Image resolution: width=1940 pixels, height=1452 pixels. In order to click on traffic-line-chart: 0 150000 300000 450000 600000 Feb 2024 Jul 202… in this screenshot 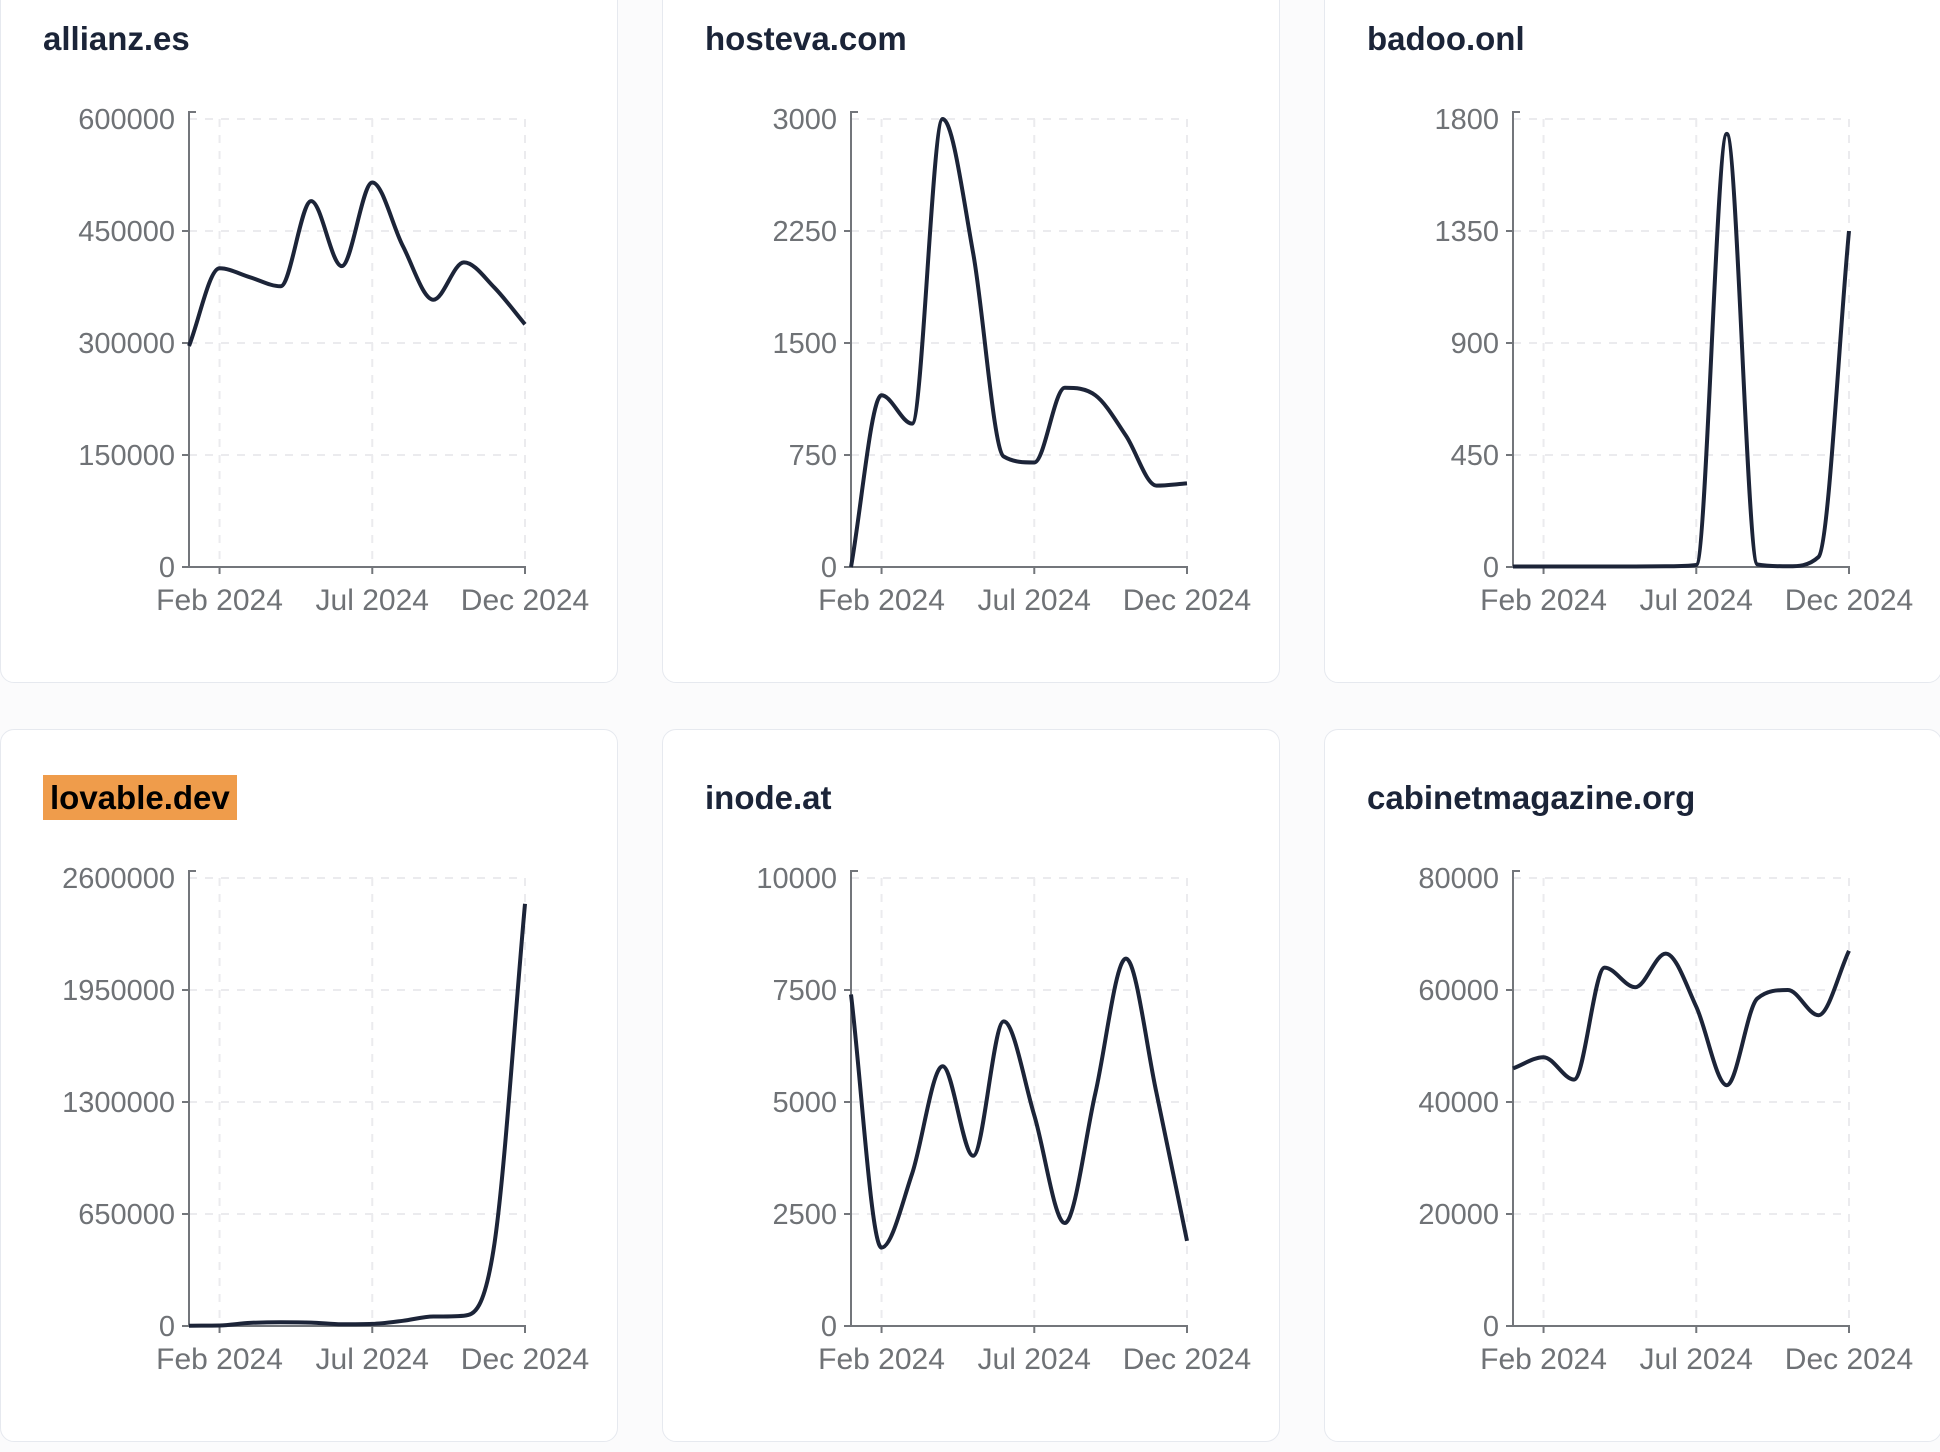, I will do `click(333, 360)`.